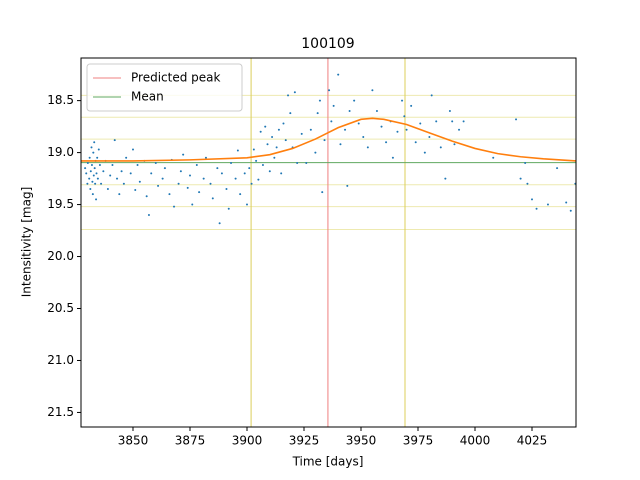  Describe the element at coordinates (60, 308) in the screenshot. I see `y-tick-label: 20.5` at that location.